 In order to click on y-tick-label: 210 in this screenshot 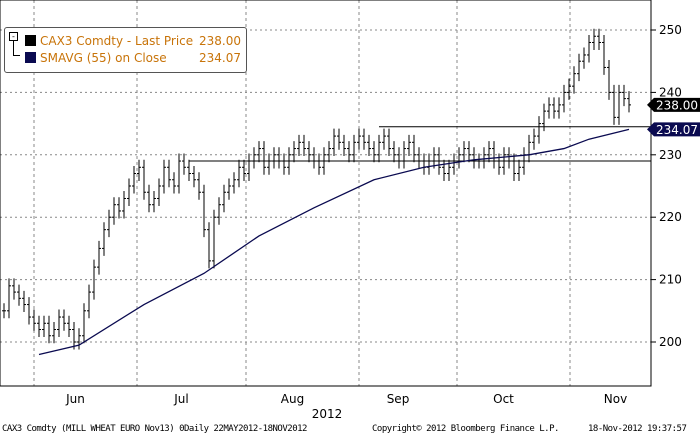, I will do `click(670, 280)`.